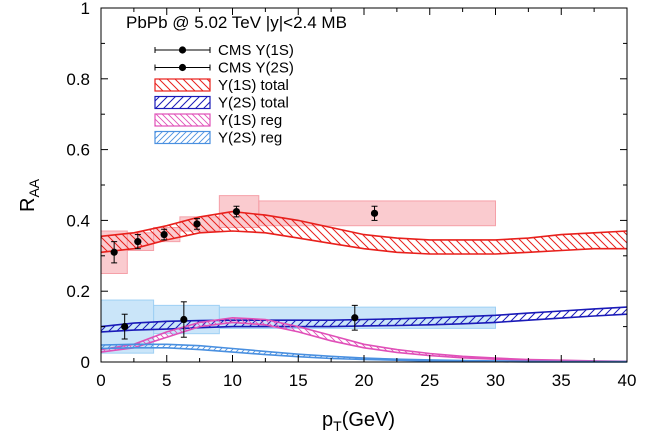 This screenshot has height=436, width=649. Describe the element at coordinates (561, 380) in the screenshot. I see `x-tick-label: 35` at that location.